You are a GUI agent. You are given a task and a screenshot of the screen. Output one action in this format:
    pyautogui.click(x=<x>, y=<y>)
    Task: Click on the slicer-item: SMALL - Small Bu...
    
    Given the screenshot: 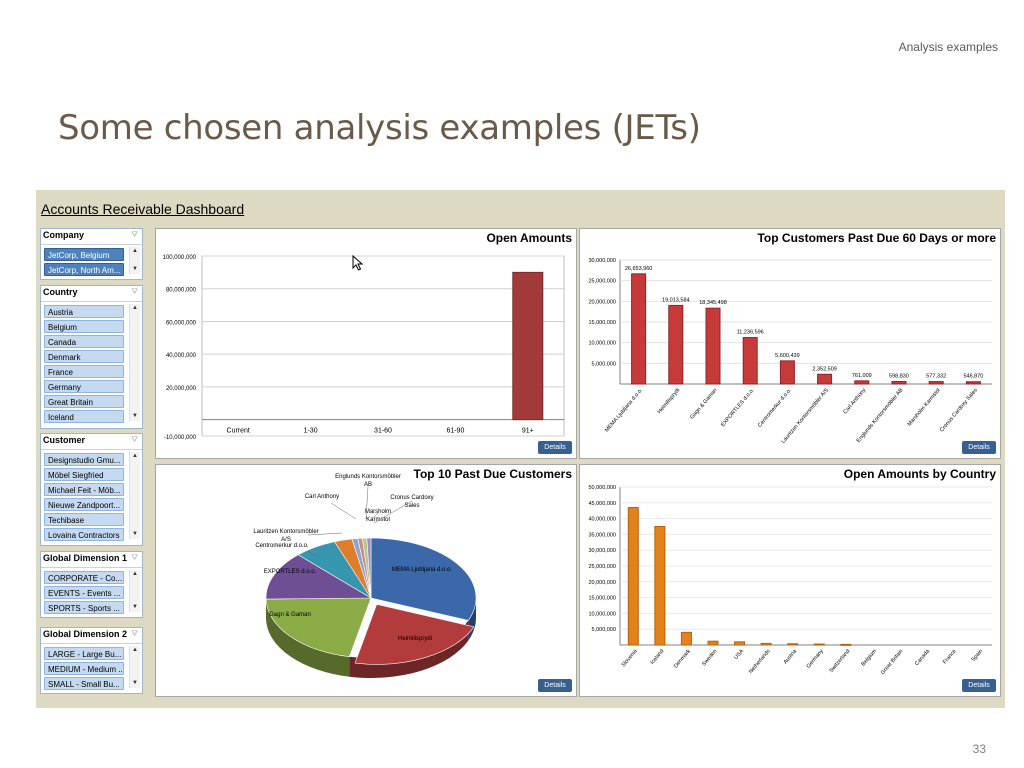 What is the action you would take?
    pyautogui.click(x=84, y=683)
    